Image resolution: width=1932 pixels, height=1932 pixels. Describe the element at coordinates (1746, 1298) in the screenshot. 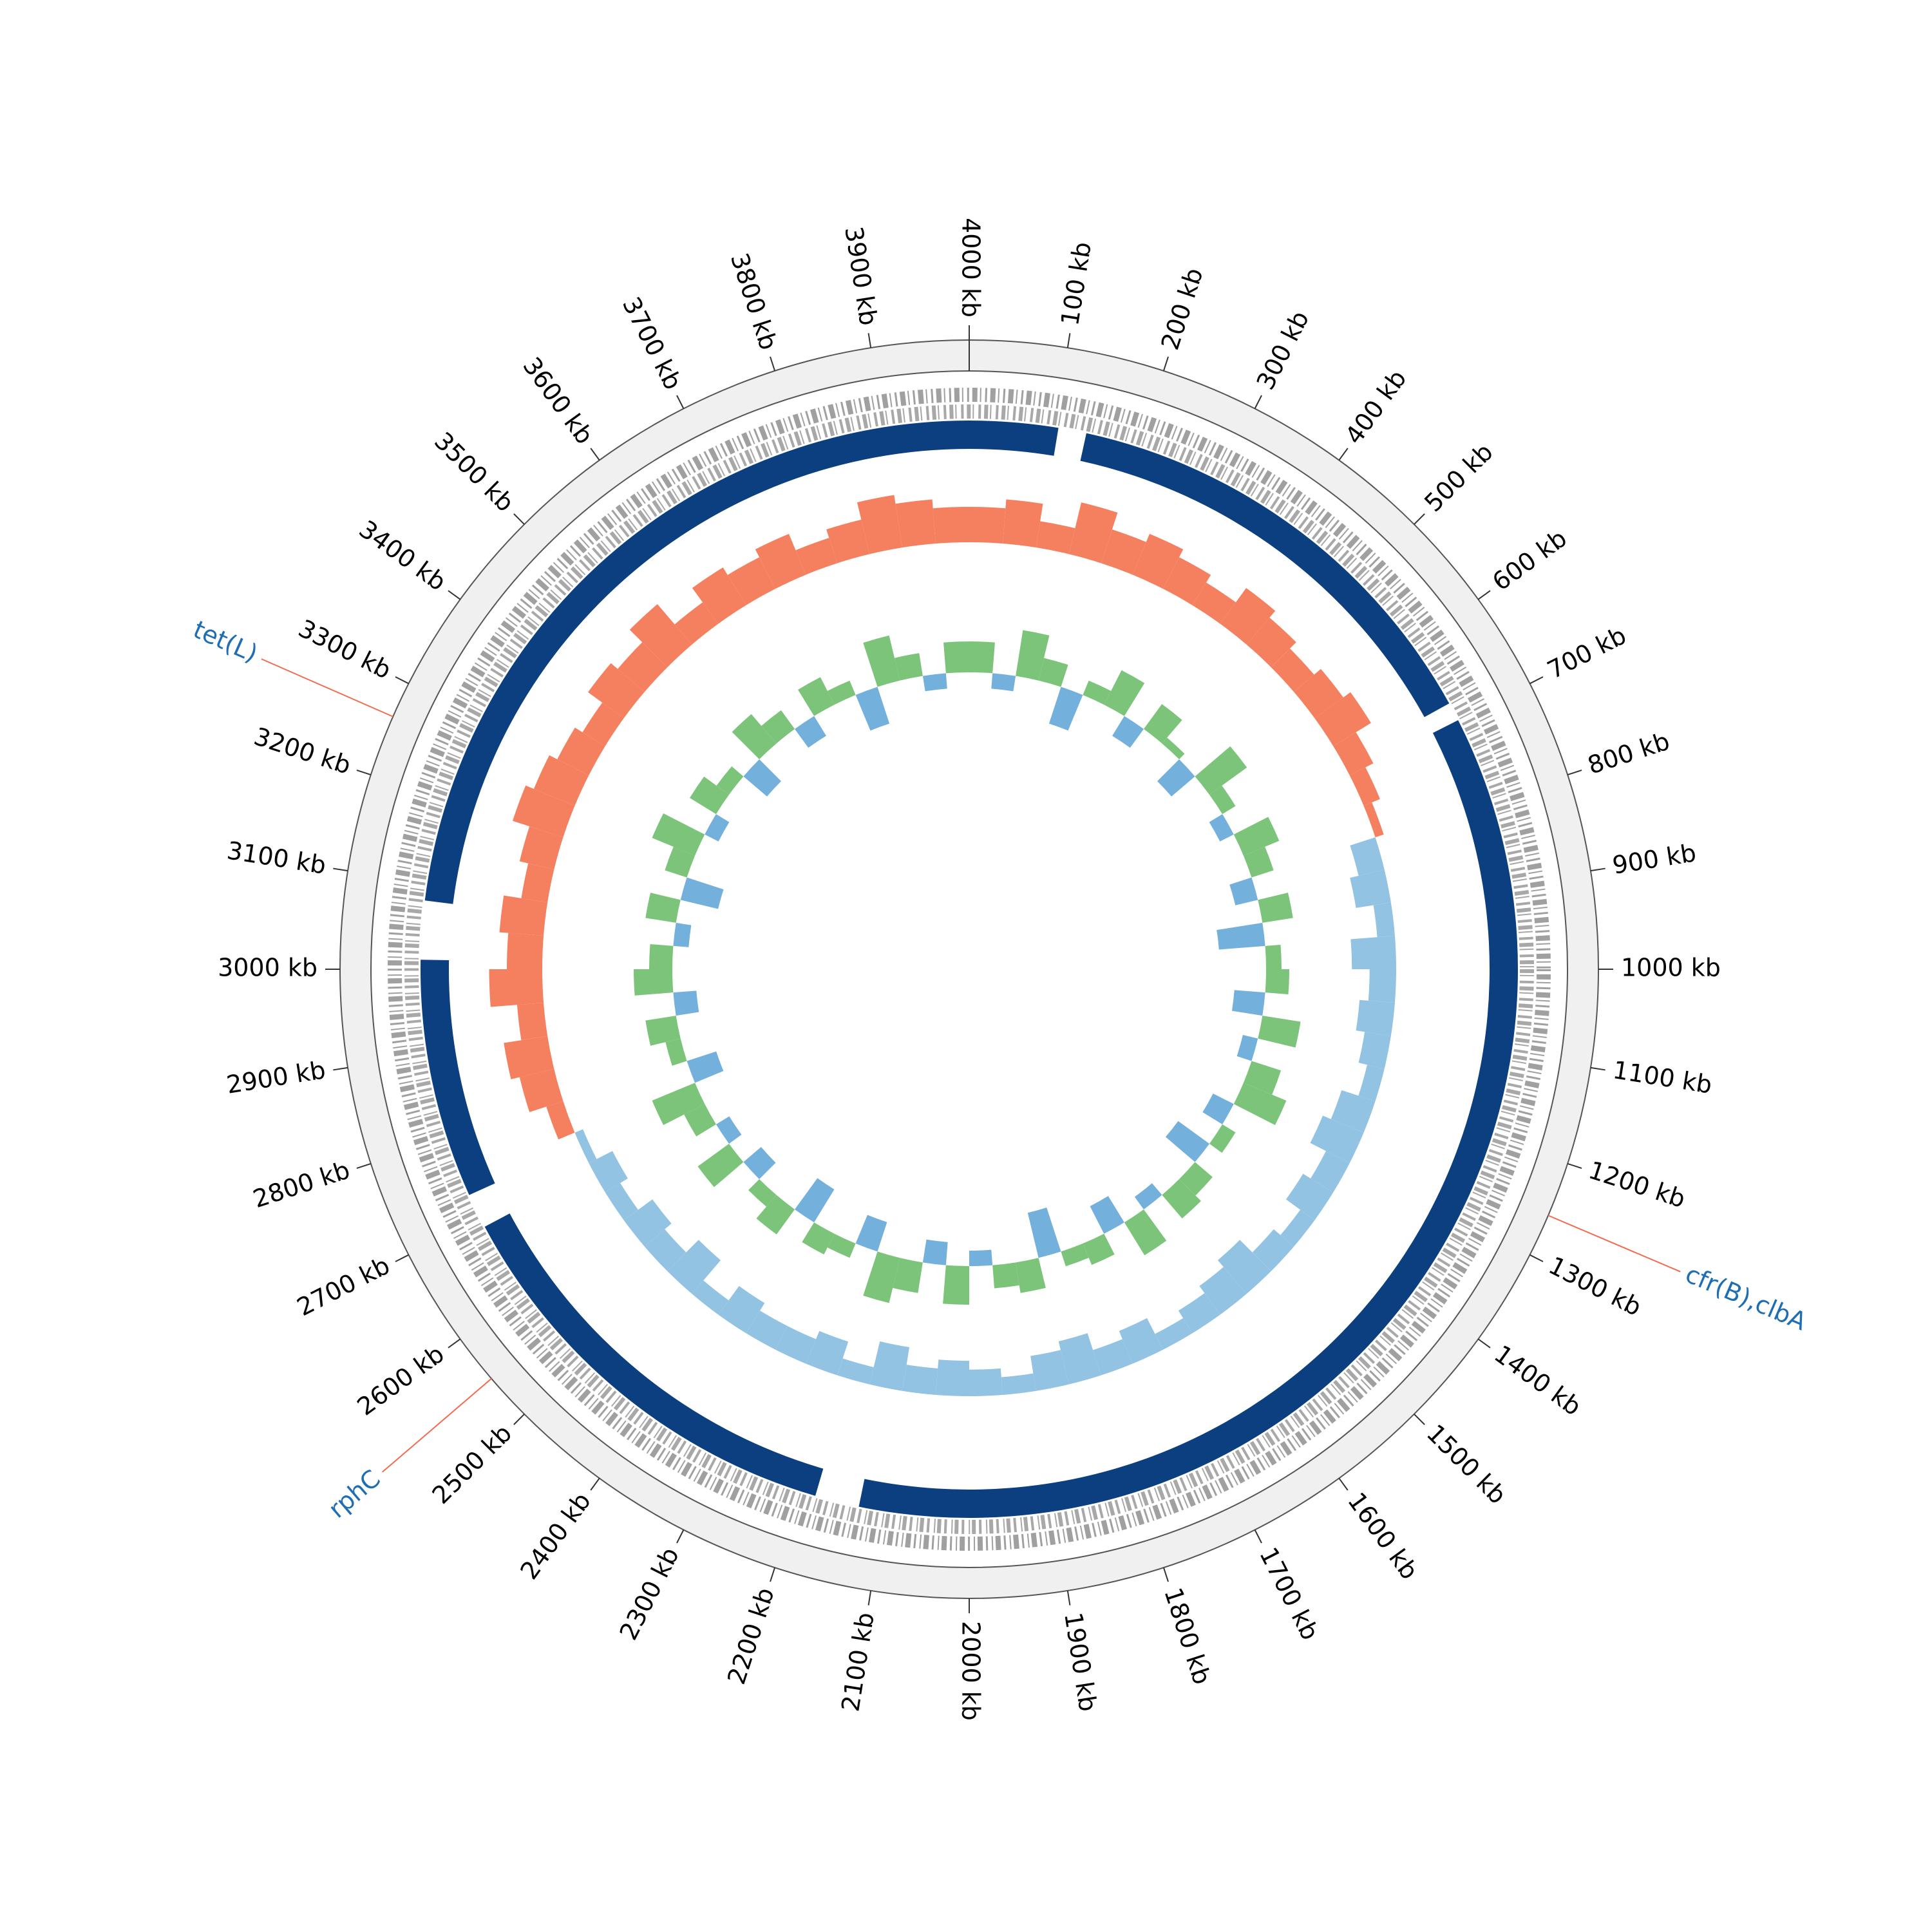

I see `annotation-label: cfr(B),clbA` at that location.